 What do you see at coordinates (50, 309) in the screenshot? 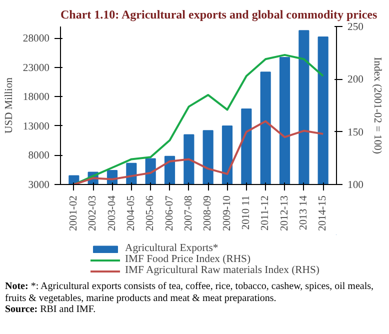
I see `source-note: Source: RBI and IMF.` at bounding box center [50, 309].